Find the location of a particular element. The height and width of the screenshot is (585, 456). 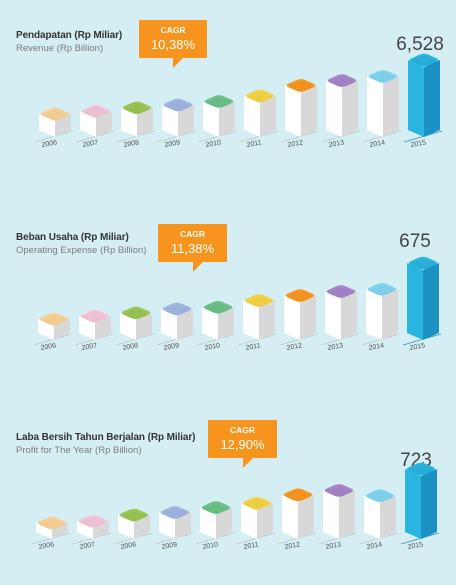

year-label: 2012 is located at coordinates (292, 546).